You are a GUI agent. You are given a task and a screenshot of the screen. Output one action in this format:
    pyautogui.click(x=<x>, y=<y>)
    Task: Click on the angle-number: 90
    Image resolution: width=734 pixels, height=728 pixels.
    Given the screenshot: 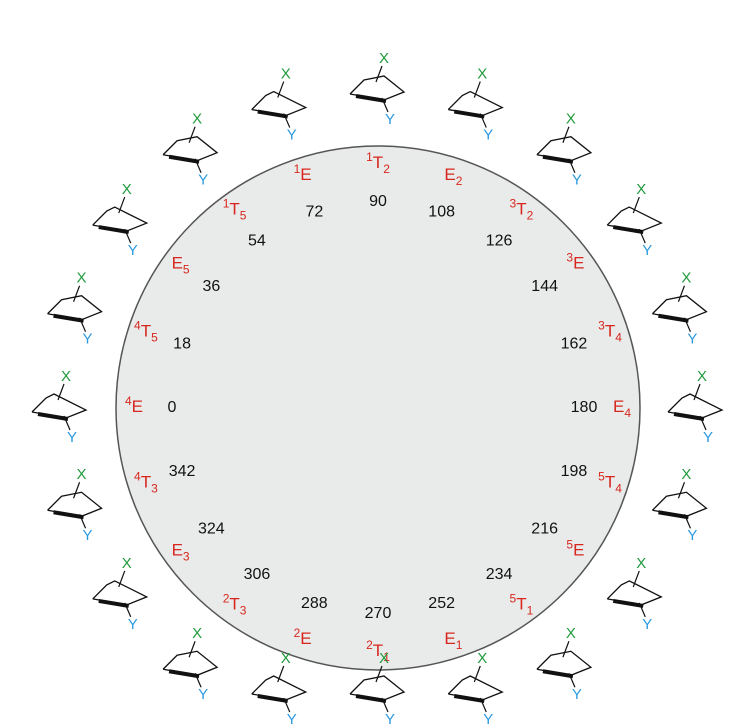 What is the action you would take?
    pyautogui.click(x=378, y=201)
    